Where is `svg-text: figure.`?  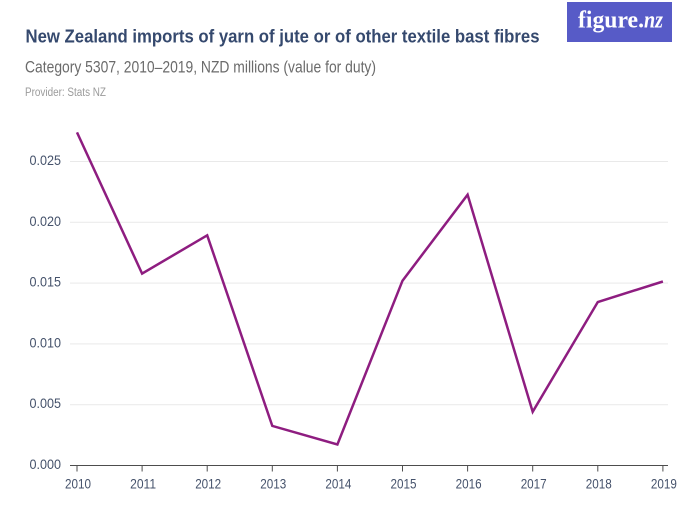
svg-text: figure. is located at coordinates (611, 21).